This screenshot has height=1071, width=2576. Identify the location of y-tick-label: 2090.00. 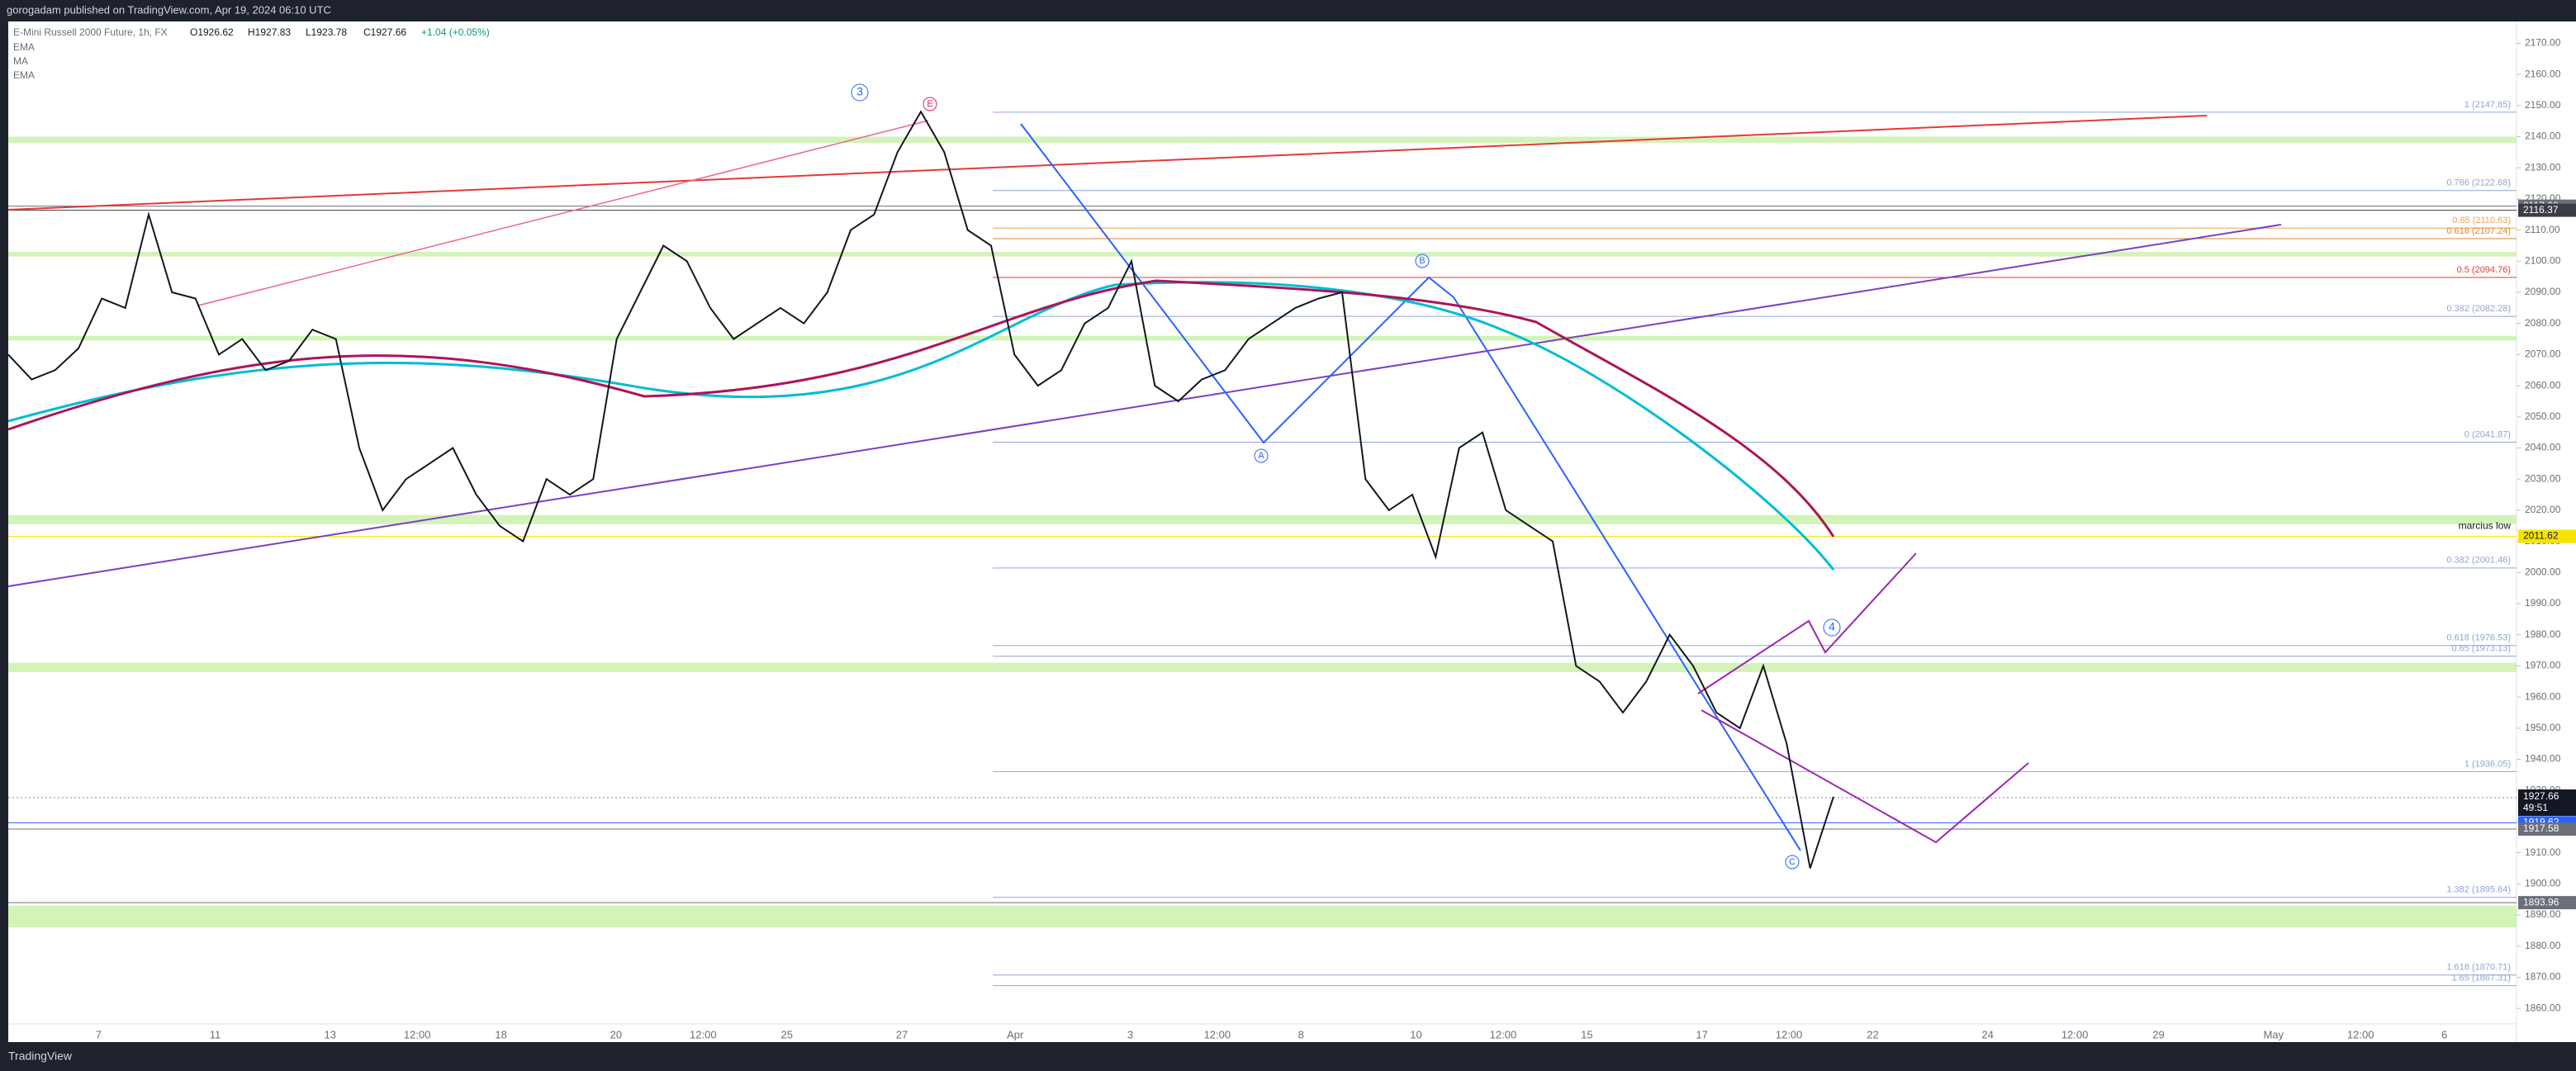
(2543, 291).